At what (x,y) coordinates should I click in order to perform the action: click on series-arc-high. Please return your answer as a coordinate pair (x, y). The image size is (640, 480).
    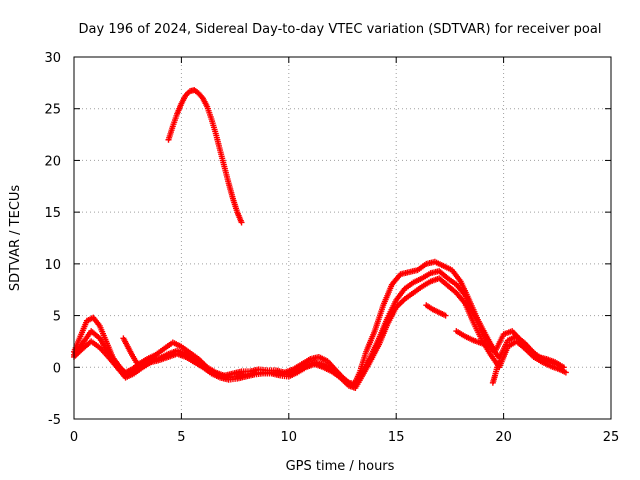
    Looking at the image, I should click on (205, 156).